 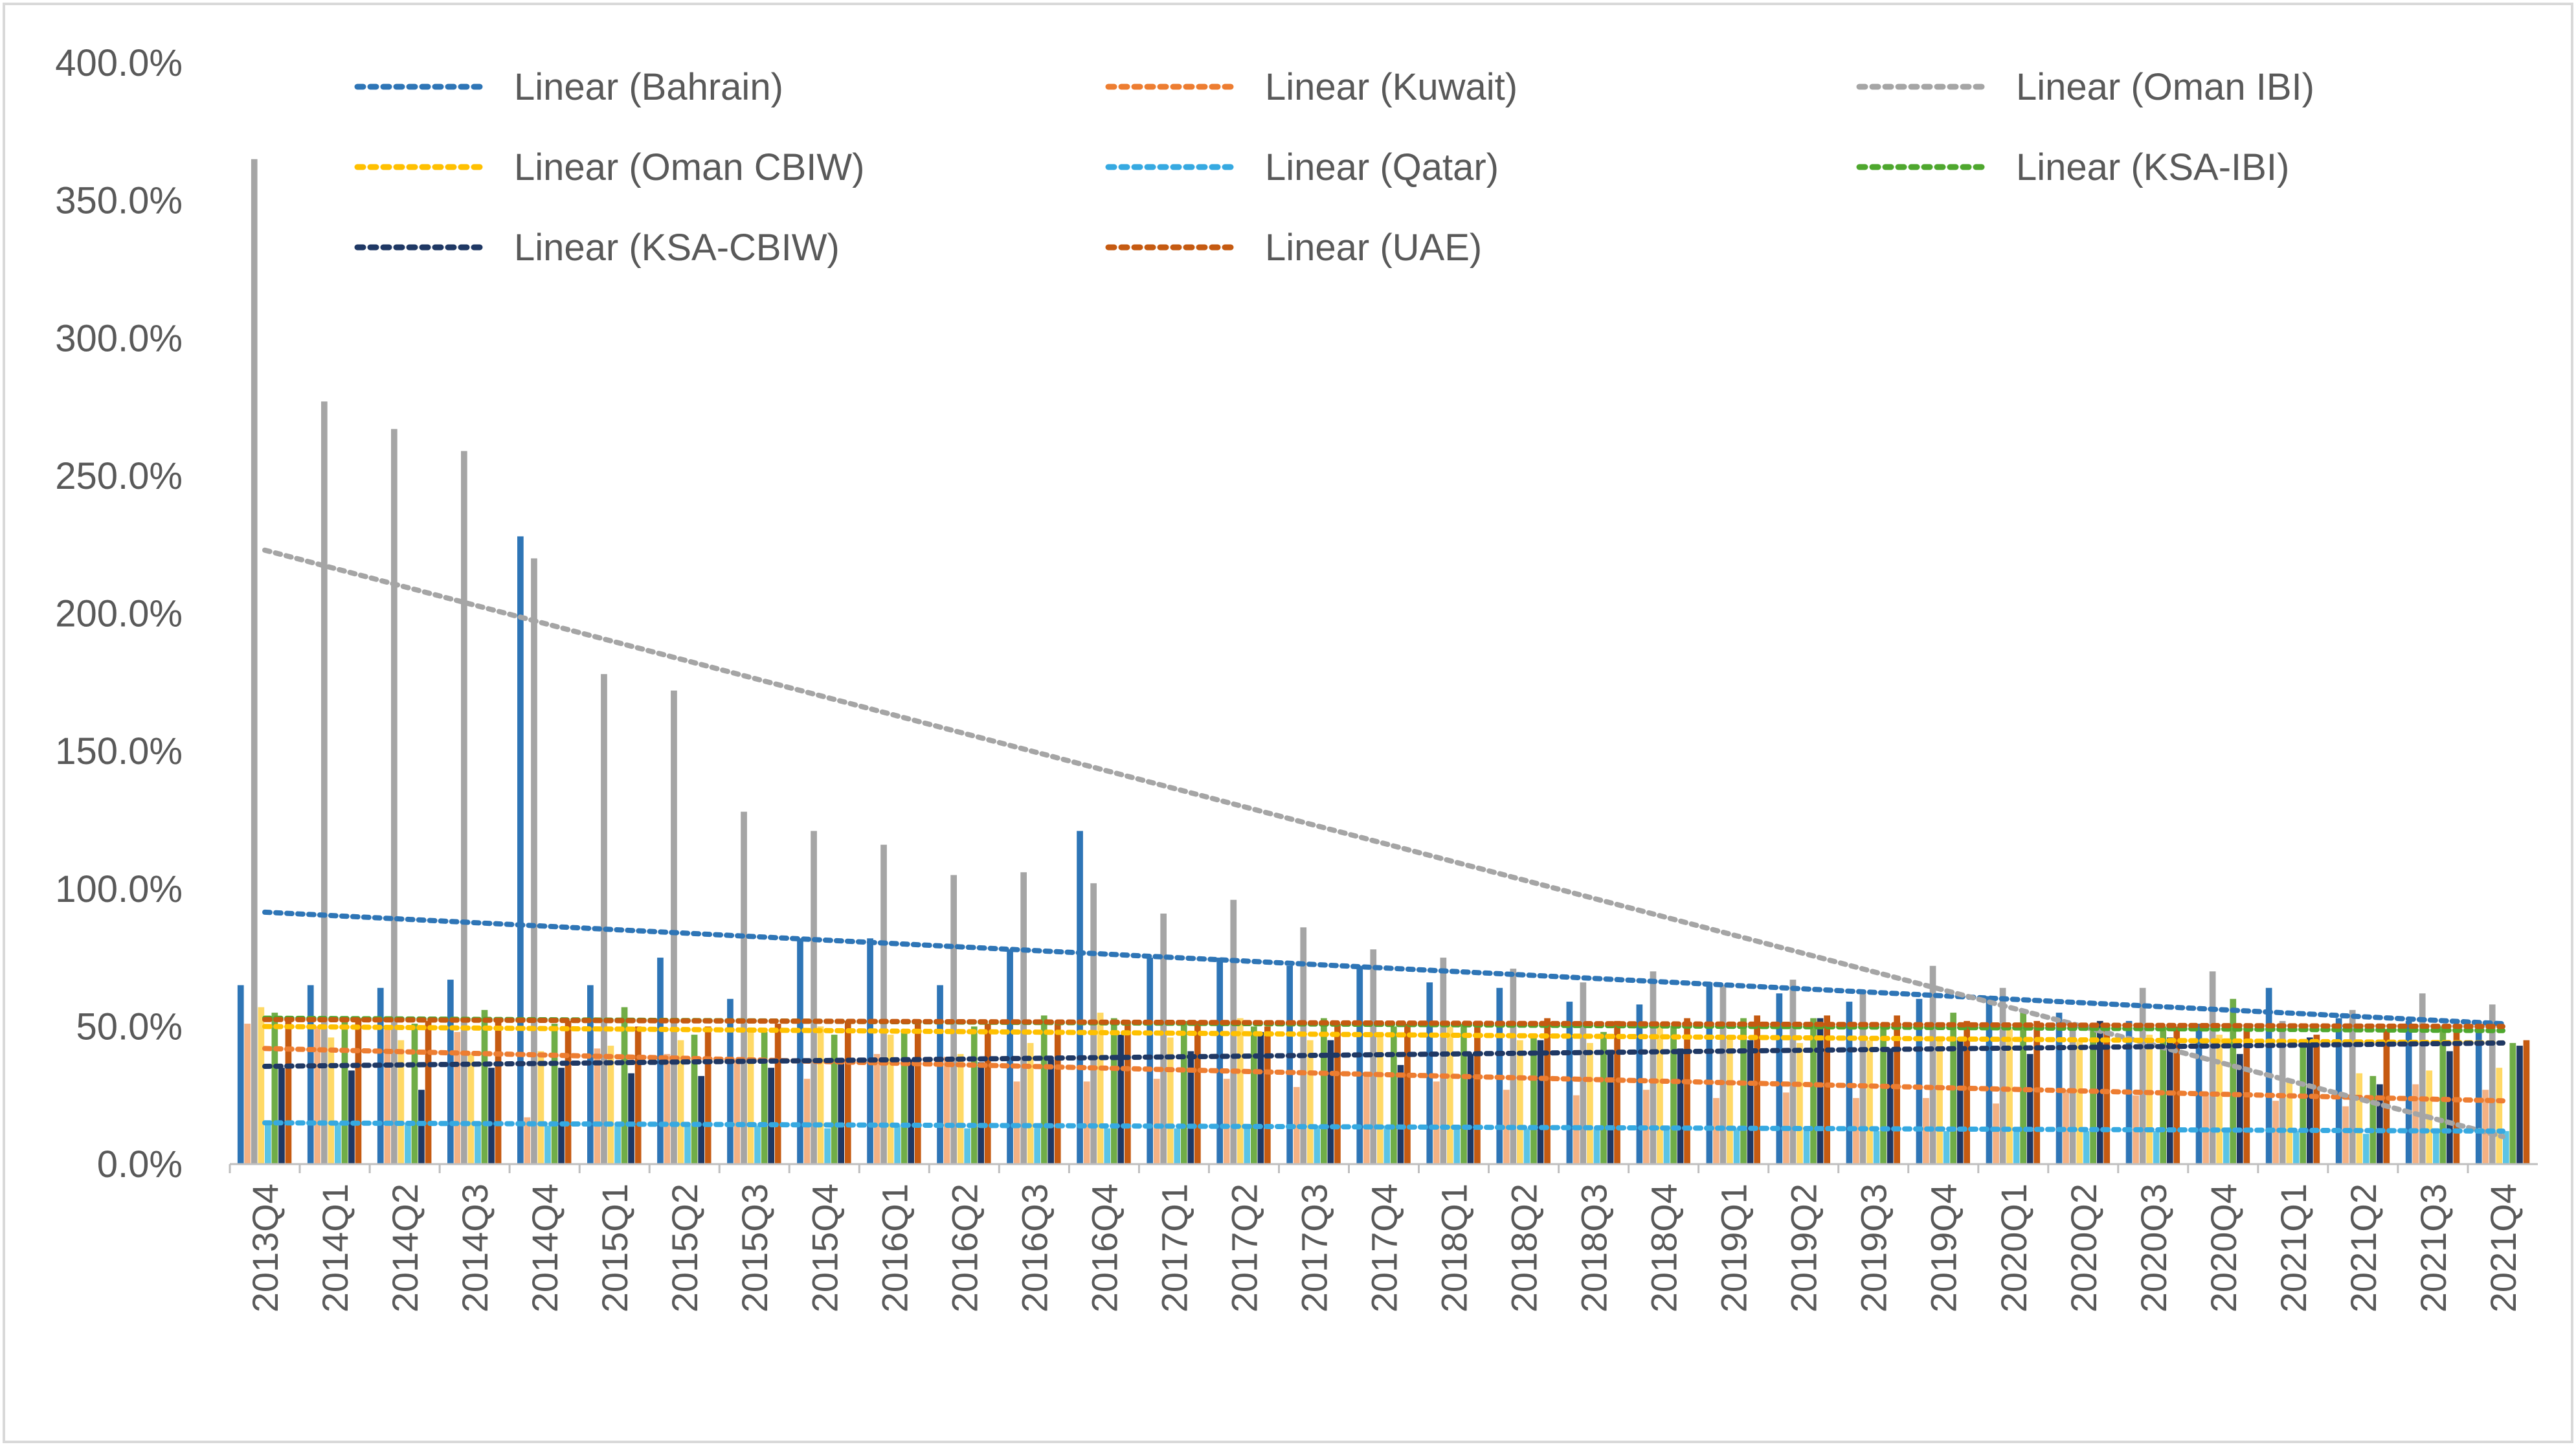 What do you see at coordinates (2303, 1102) in the screenshot?
I see `bar-s6-2021Q1` at bounding box center [2303, 1102].